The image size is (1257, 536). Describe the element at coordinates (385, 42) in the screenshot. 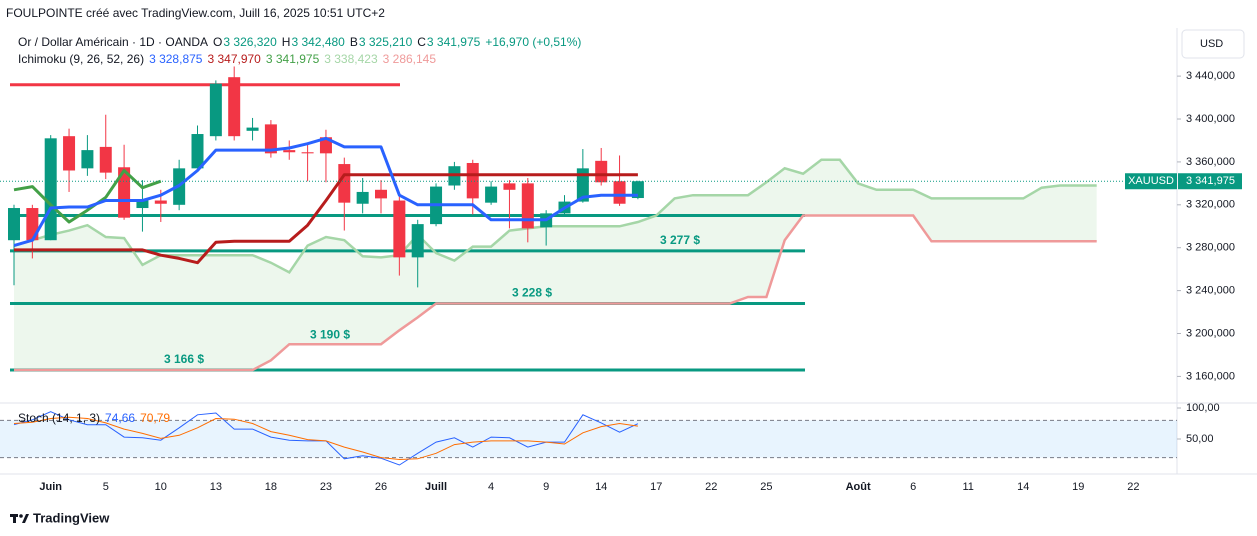

I see `ohlc-value: 3 325,210` at that location.